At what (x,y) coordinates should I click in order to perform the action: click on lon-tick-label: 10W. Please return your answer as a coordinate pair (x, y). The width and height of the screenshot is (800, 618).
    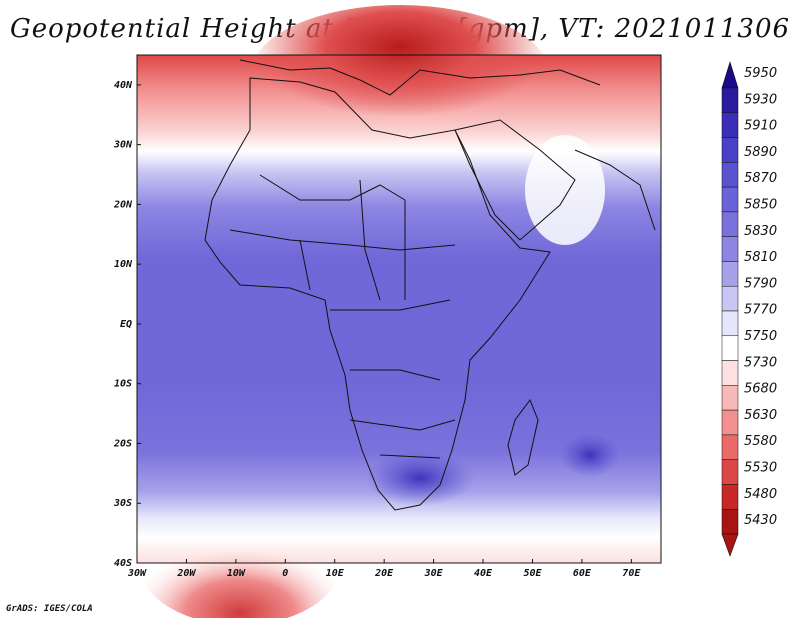
    Looking at the image, I should click on (236, 573).